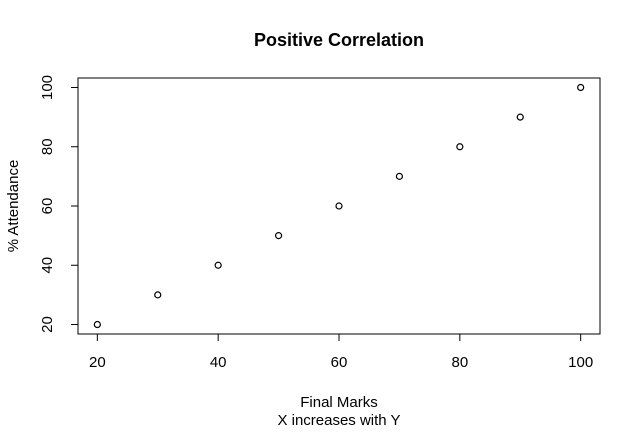  I want to click on y-tick-label: 100, so click(47, 87).